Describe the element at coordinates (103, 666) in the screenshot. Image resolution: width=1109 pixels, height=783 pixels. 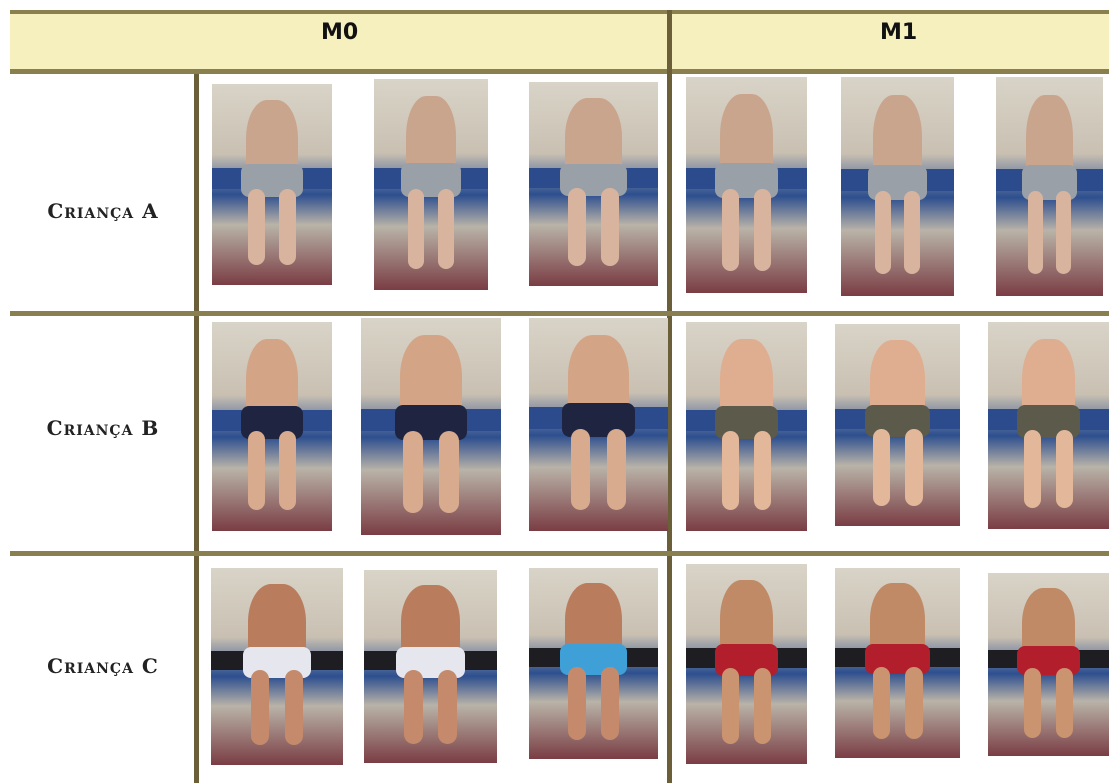
I see `row-label-c: Criança C` at that location.